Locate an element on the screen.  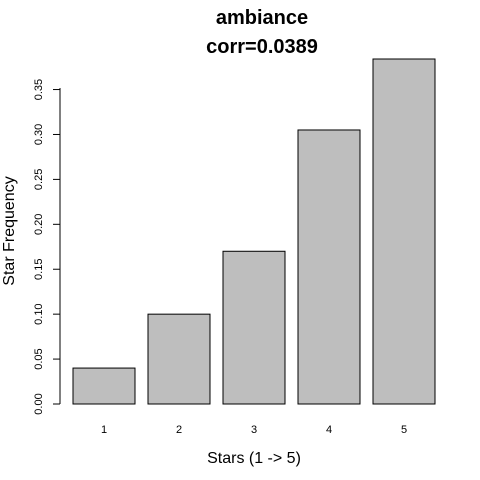
x-tick-label: 4 is located at coordinates (329, 430).